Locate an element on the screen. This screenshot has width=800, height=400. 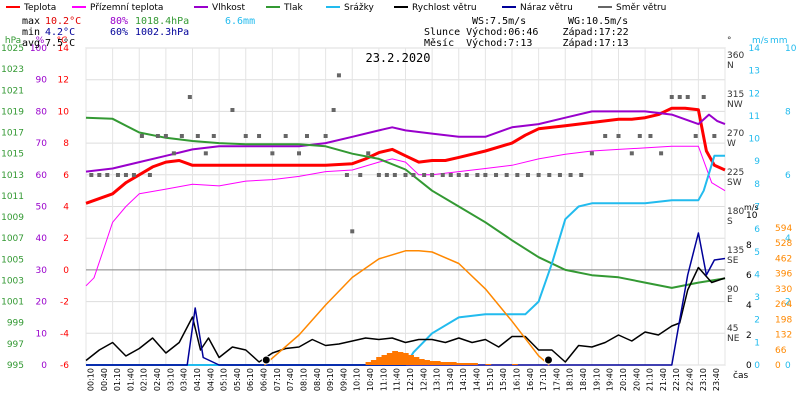
time-axis-tick: 05:10 is located at coordinates (224, 379).